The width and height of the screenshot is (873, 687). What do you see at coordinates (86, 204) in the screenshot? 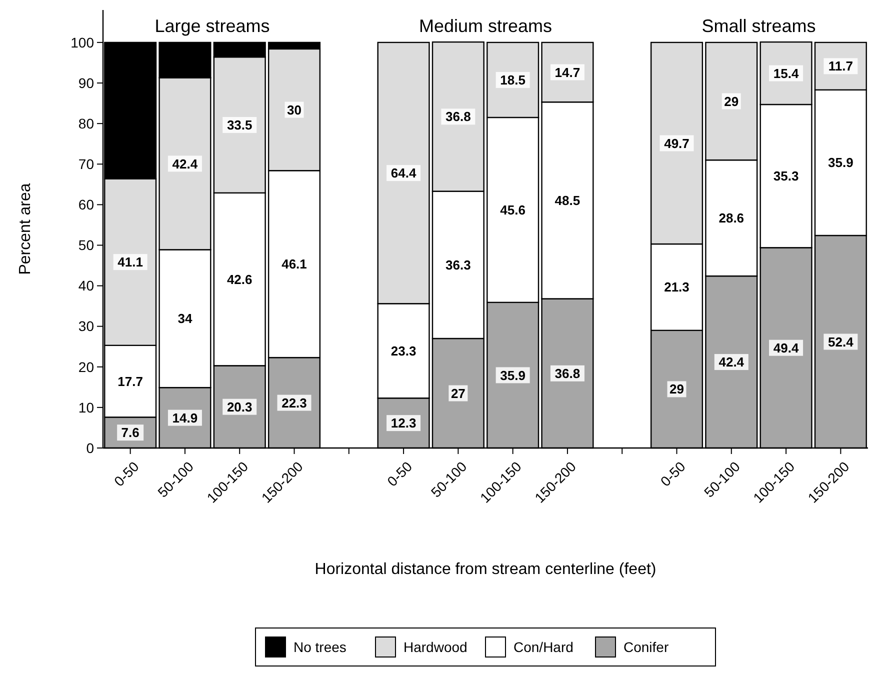
I see `y-tick-label: 60` at bounding box center [86, 204].